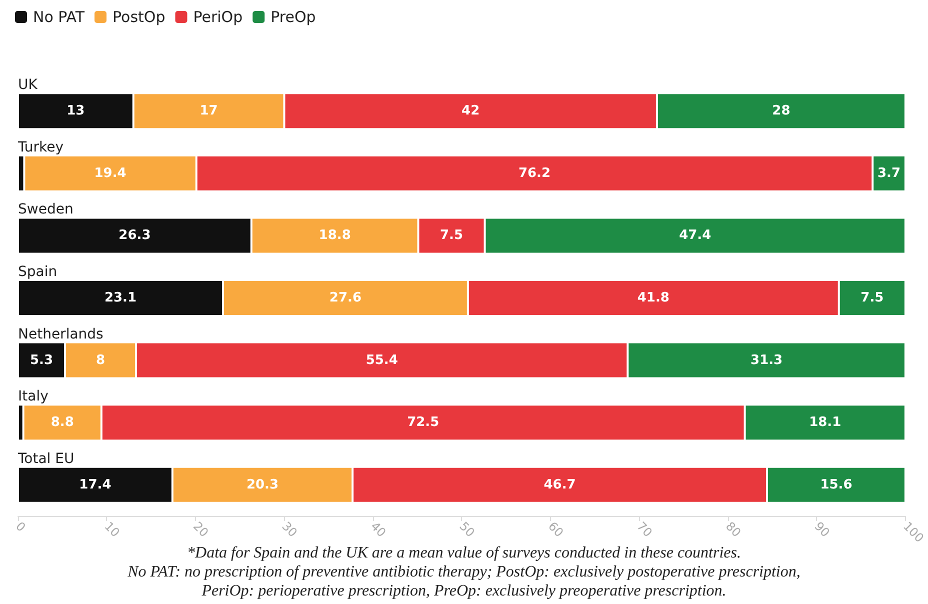  What do you see at coordinates (836, 484) in the screenshot?
I see `data-label: 15.6` at bounding box center [836, 484].